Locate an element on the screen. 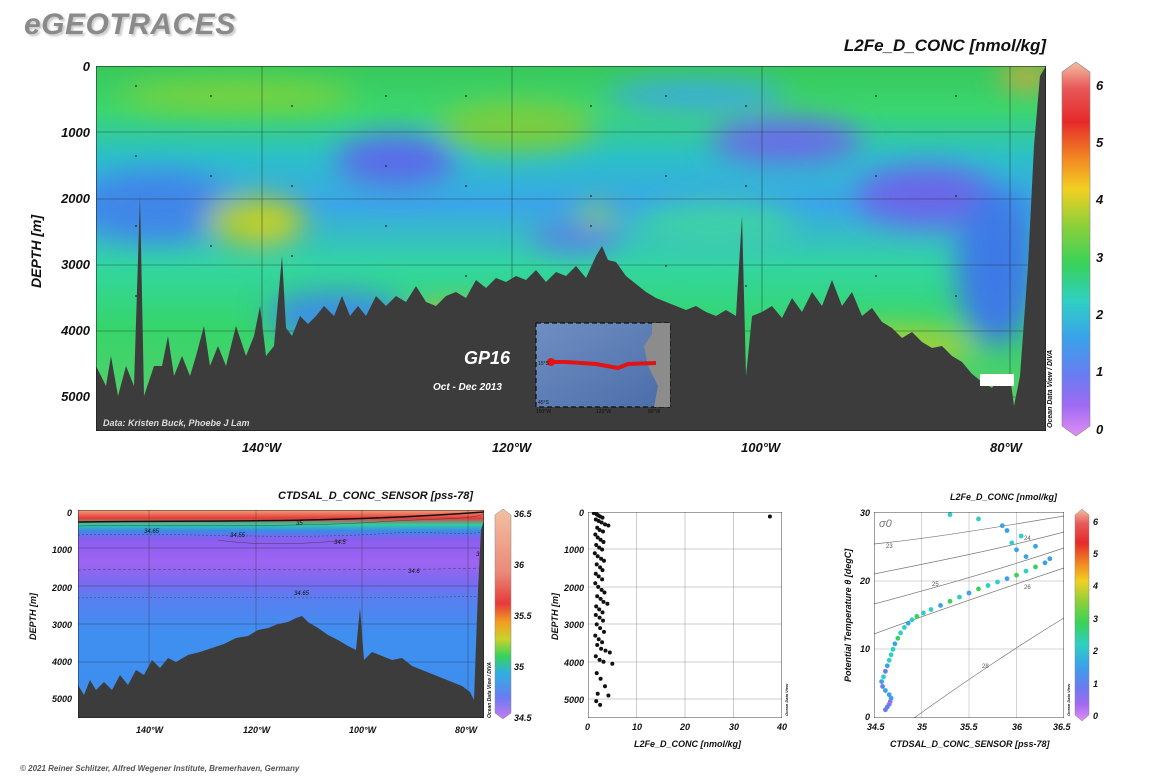  inset-lon-label: 80°W is located at coordinates (654, 412).